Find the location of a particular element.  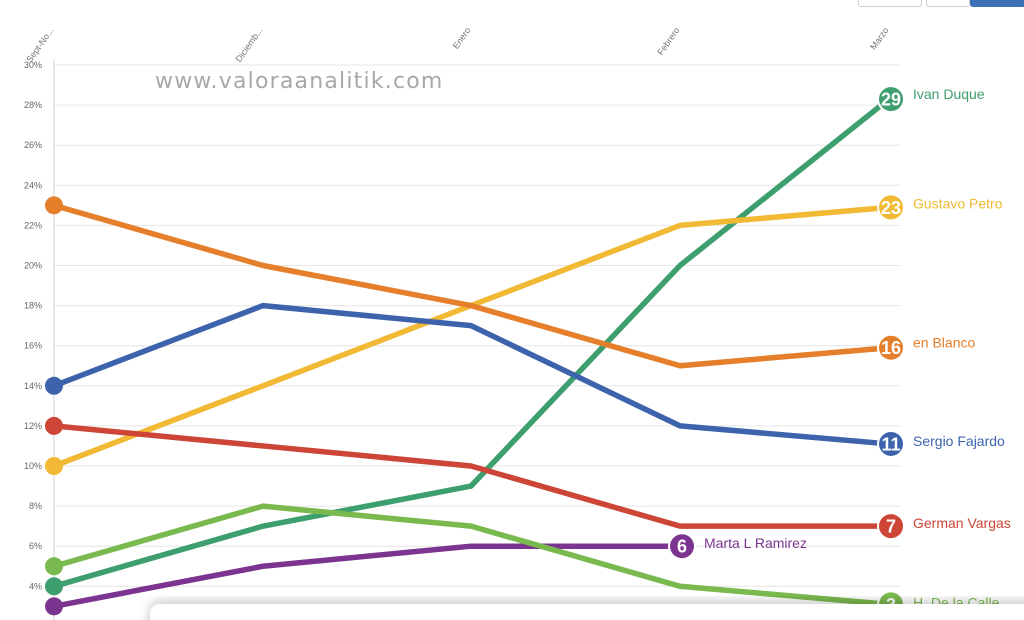

y-tick-label: 16% is located at coordinates (33, 346).